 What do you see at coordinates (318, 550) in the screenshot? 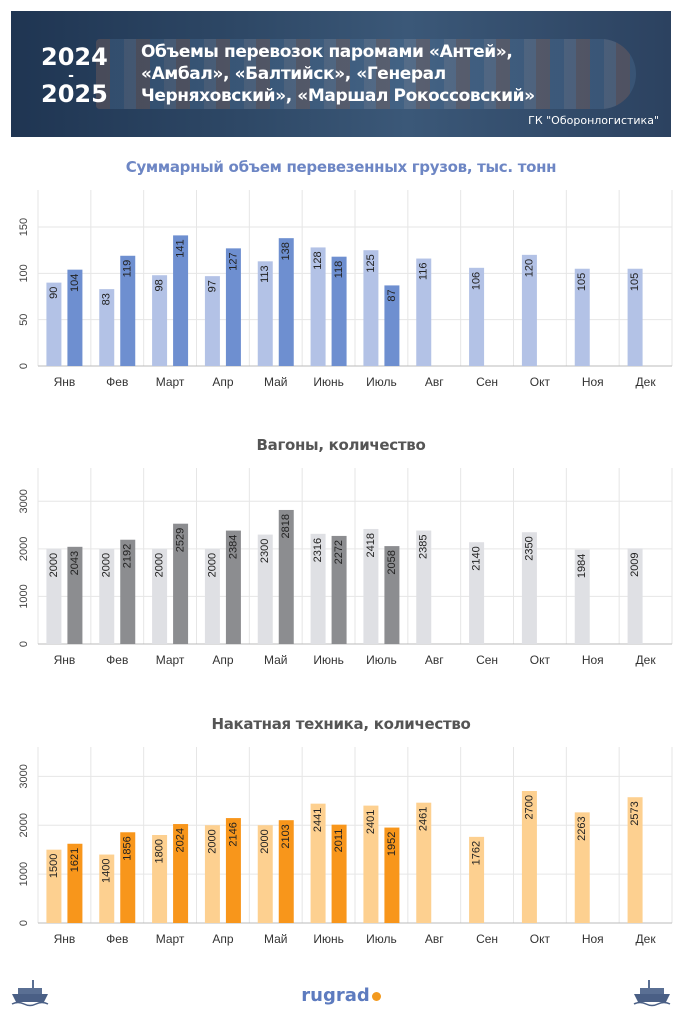
I see `bar-value-label: 2316` at bounding box center [318, 550].